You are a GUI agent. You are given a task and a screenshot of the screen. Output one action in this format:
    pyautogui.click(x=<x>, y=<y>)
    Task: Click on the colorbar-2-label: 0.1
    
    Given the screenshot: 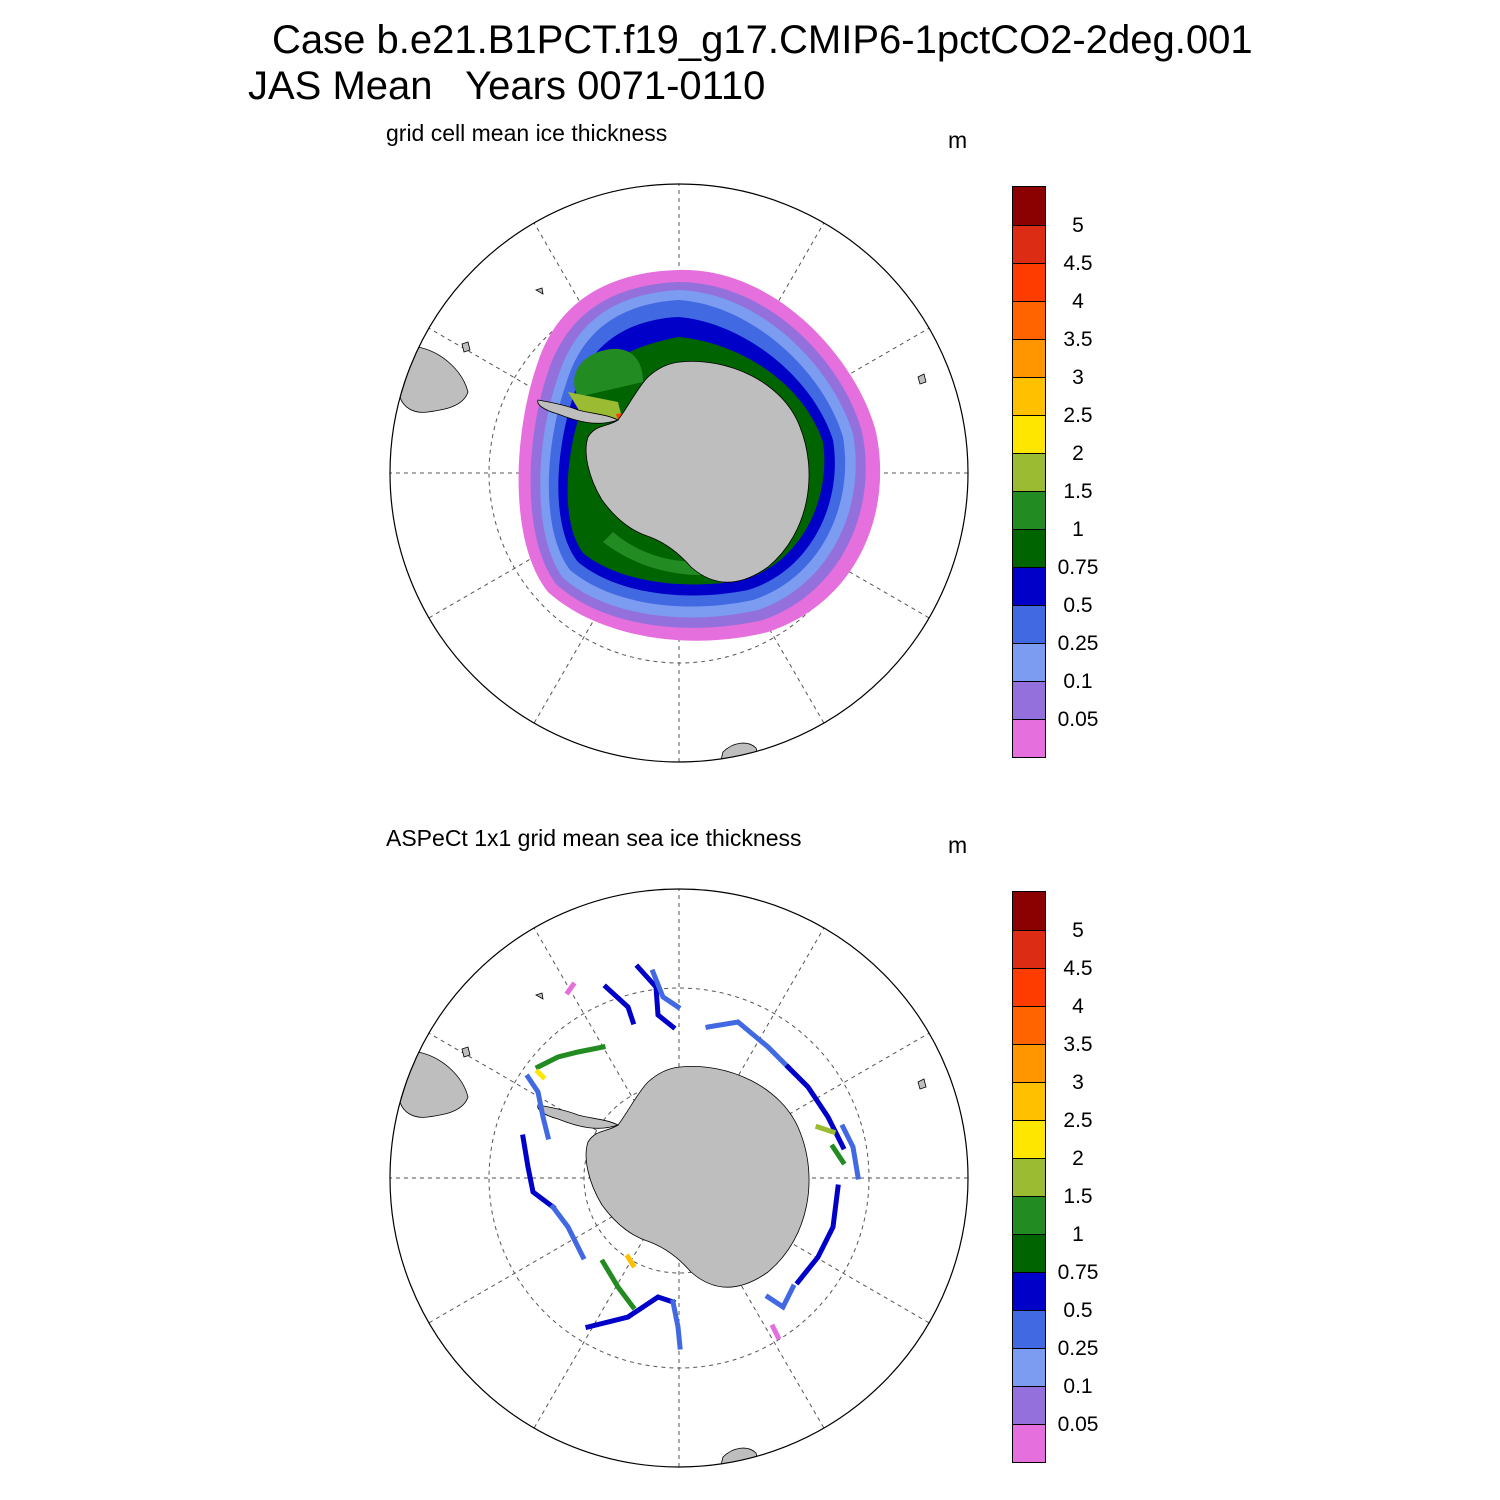 What is the action you would take?
    pyautogui.click(x=1078, y=1386)
    